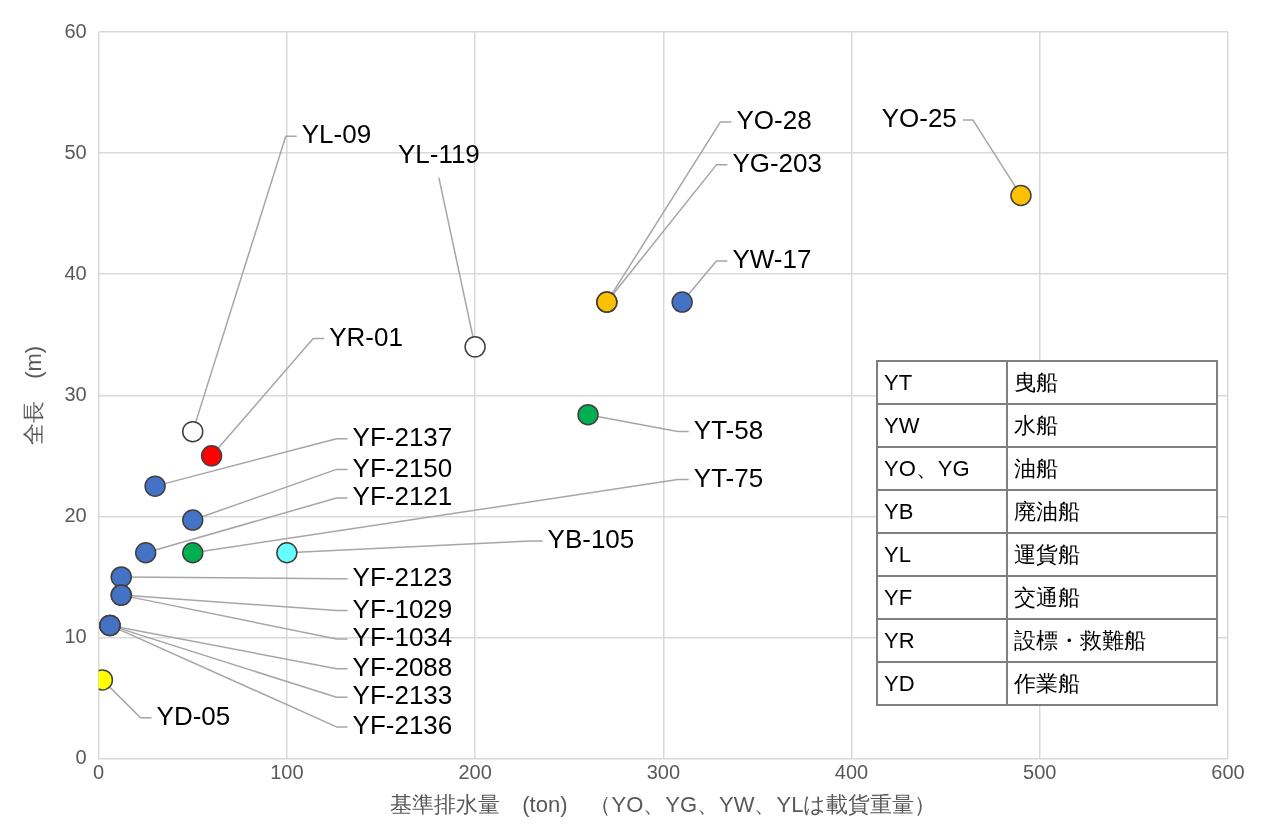  What do you see at coordinates (851, 772) in the screenshot?
I see `x-tick-label: 400` at bounding box center [851, 772].